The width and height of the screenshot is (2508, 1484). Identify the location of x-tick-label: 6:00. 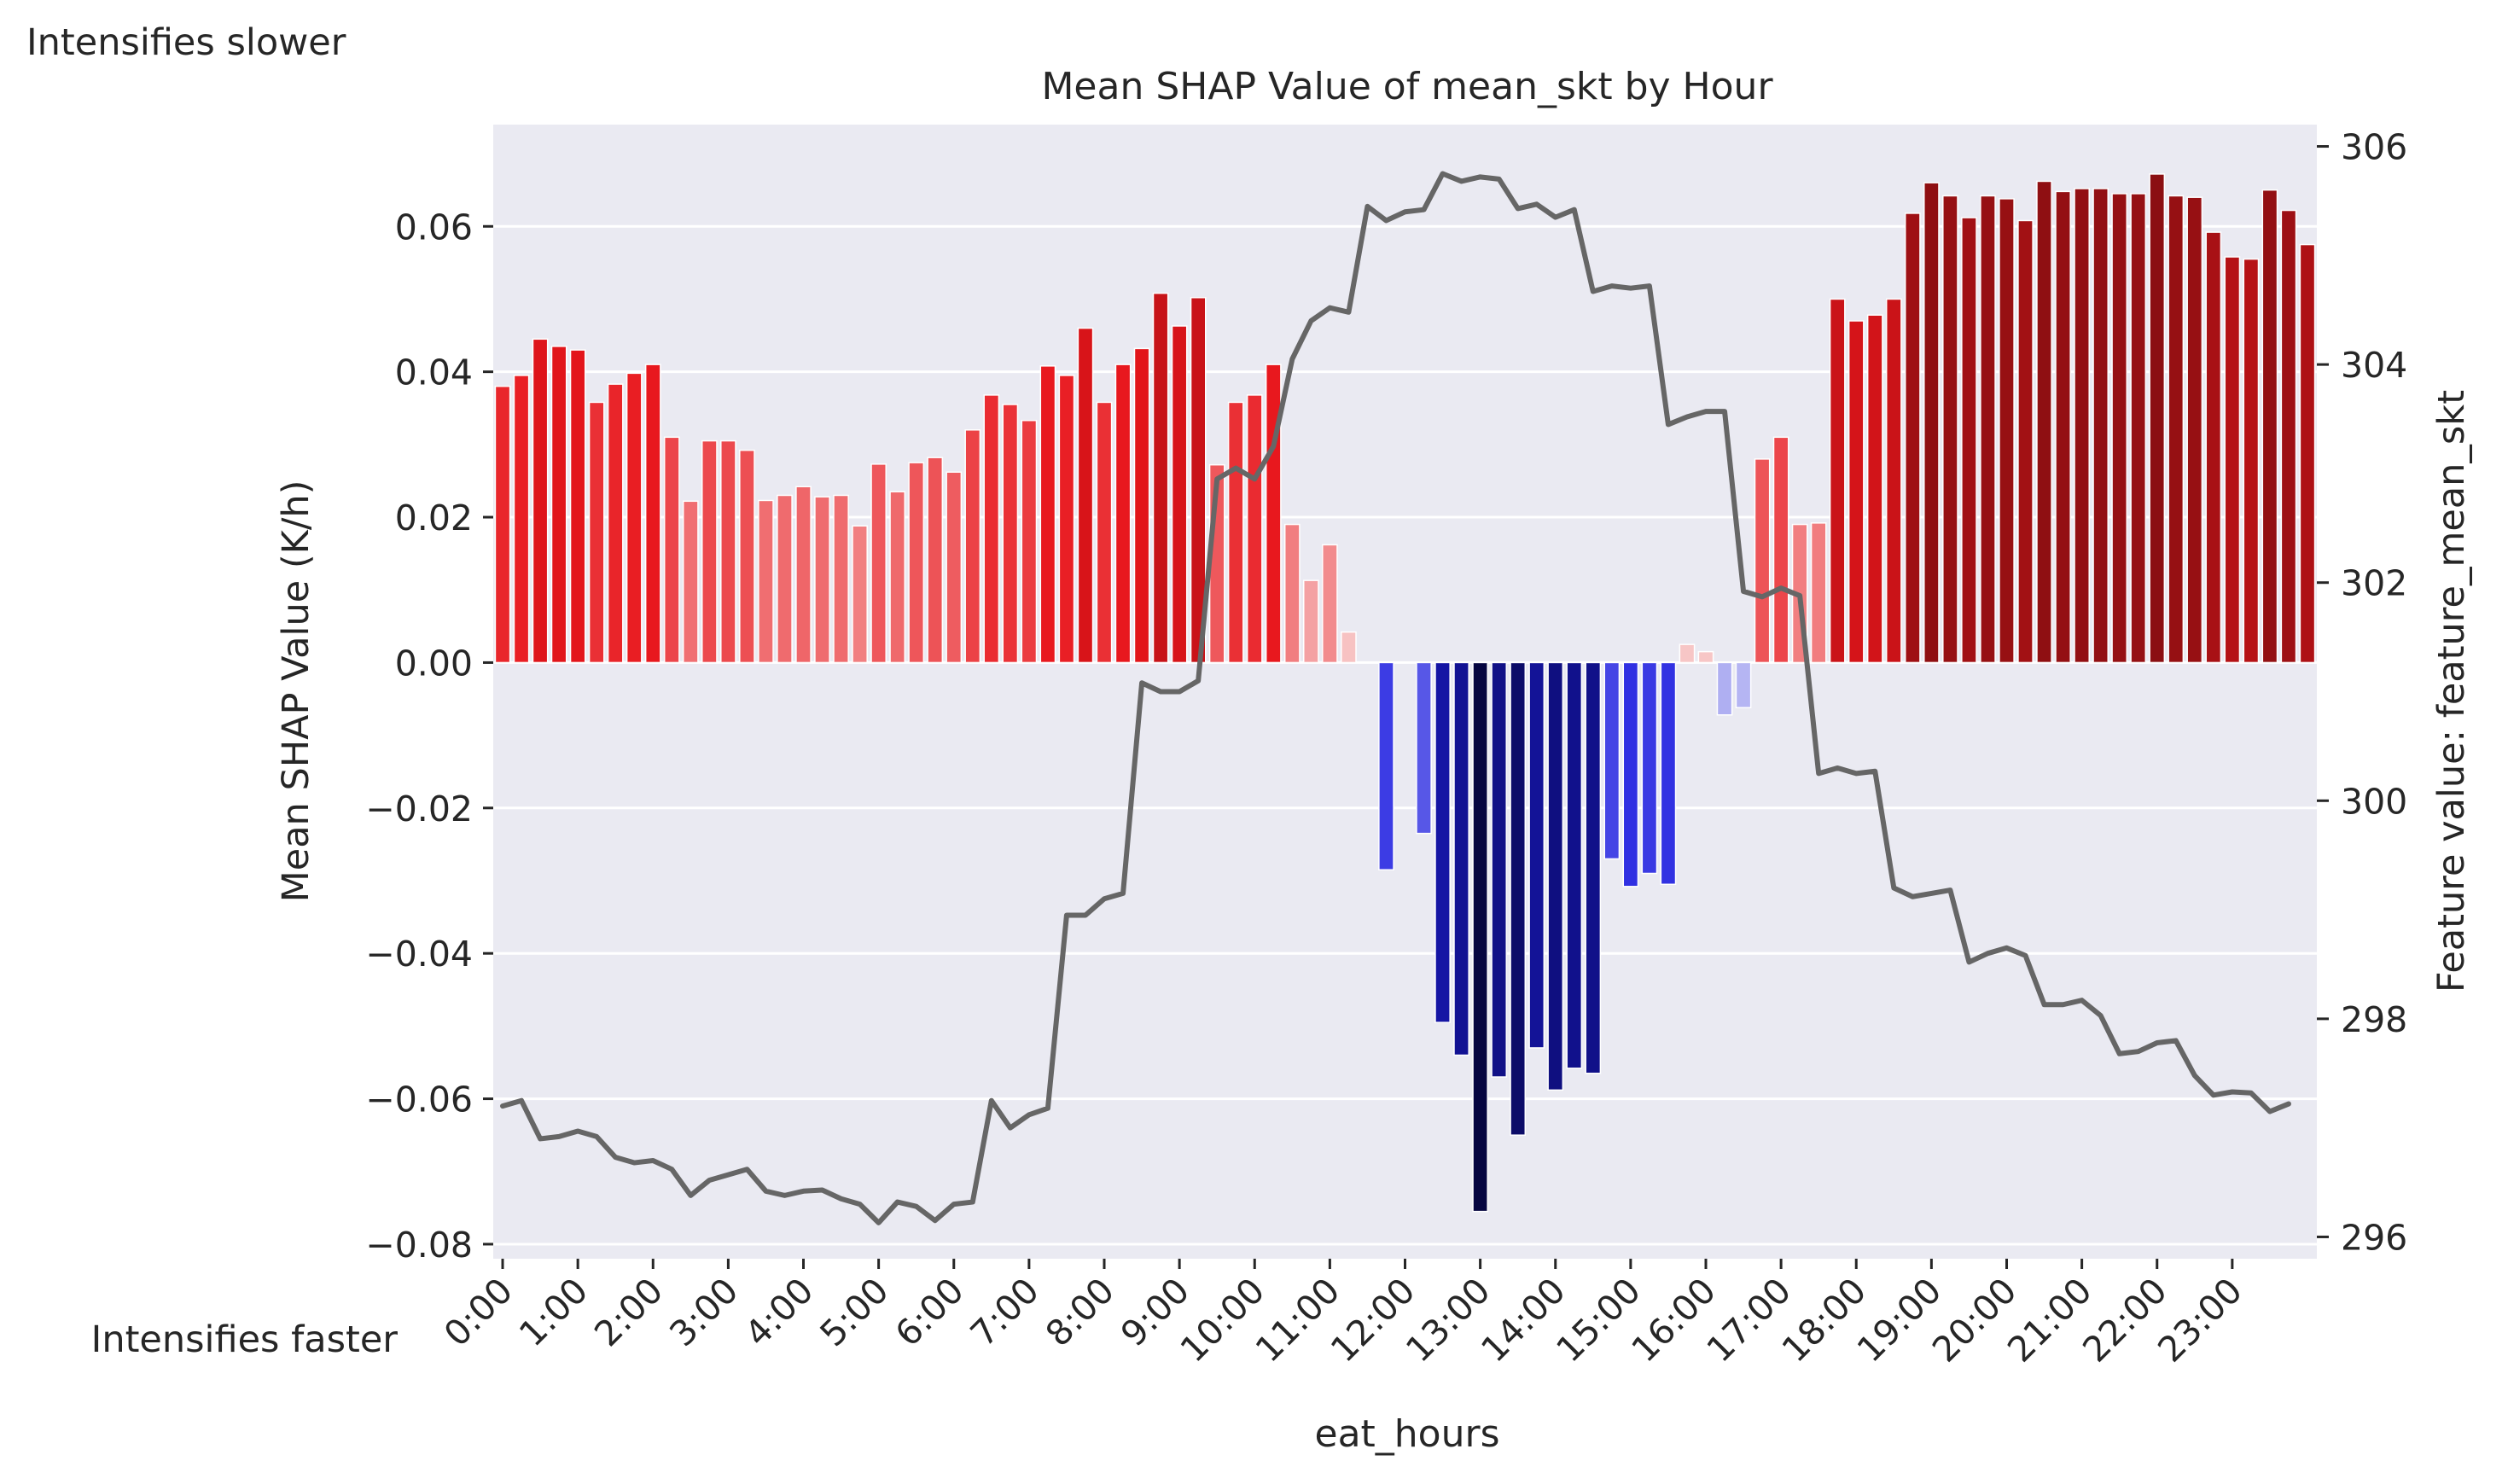
(929, 1312).